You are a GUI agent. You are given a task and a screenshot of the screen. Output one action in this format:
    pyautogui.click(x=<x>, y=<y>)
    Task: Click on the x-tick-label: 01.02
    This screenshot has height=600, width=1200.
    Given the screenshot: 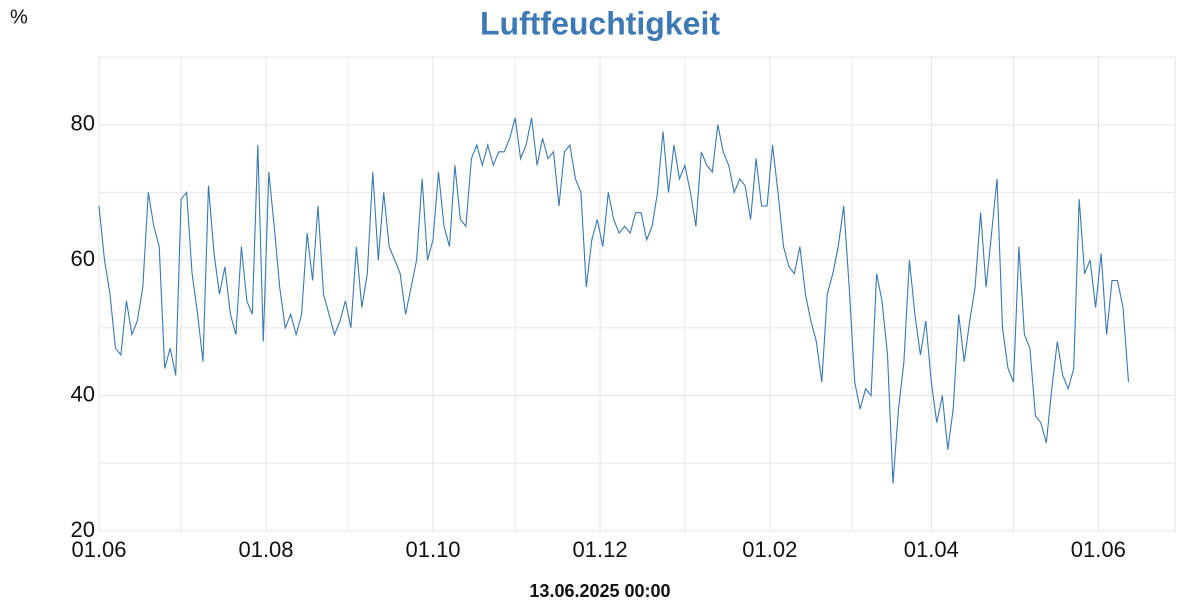 What is the action you would take?
    pyautogui.click(x=769, y=549)
    